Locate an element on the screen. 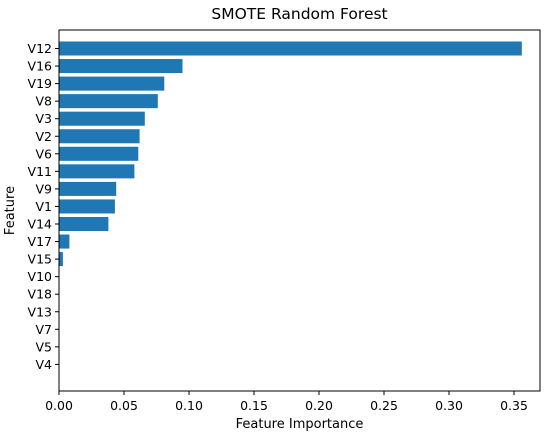 This screenshot has height=436, width=550. x-tick-label: 0.00 is located at coordinates (59, 405).